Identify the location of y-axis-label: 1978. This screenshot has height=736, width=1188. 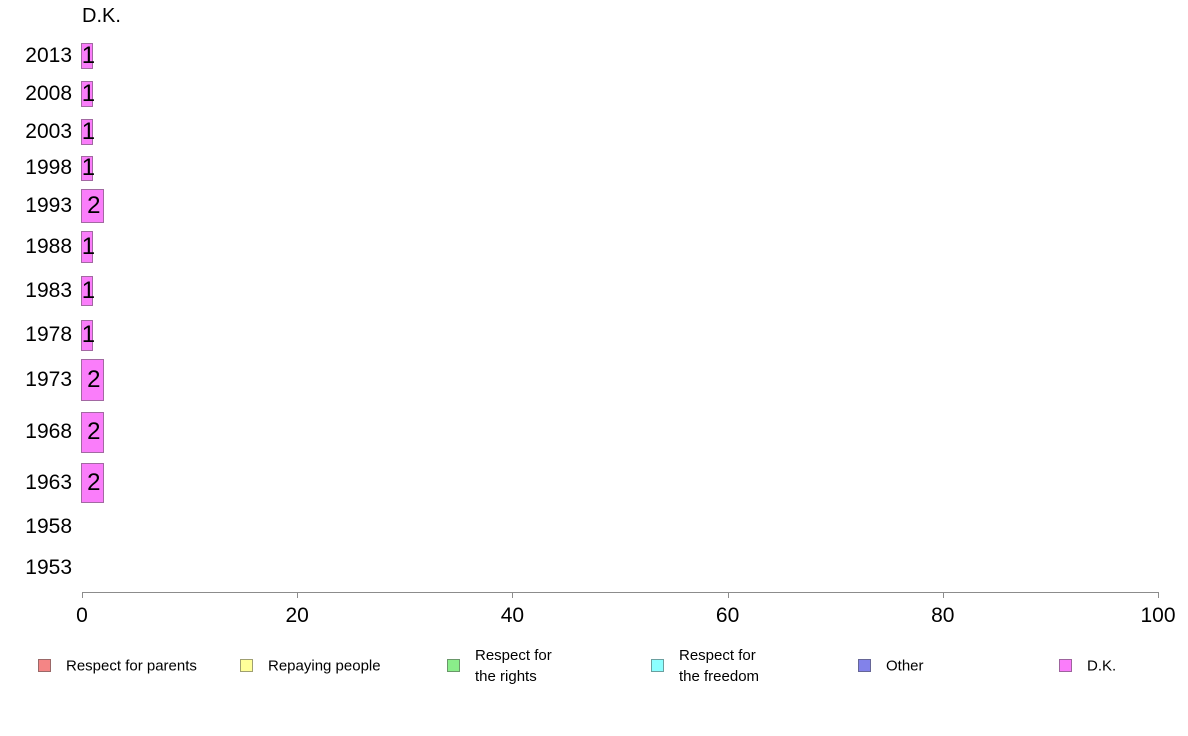
(48, 334).